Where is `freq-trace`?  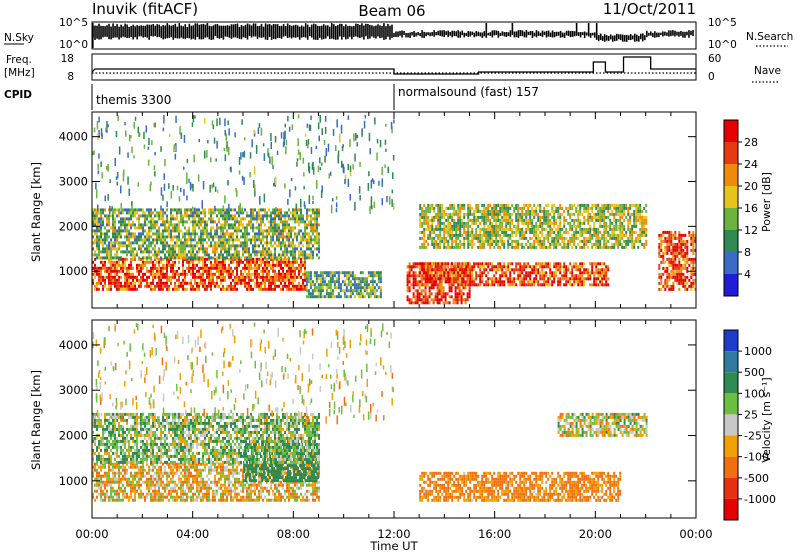
freq-trace is located at coordinates (394, 65).